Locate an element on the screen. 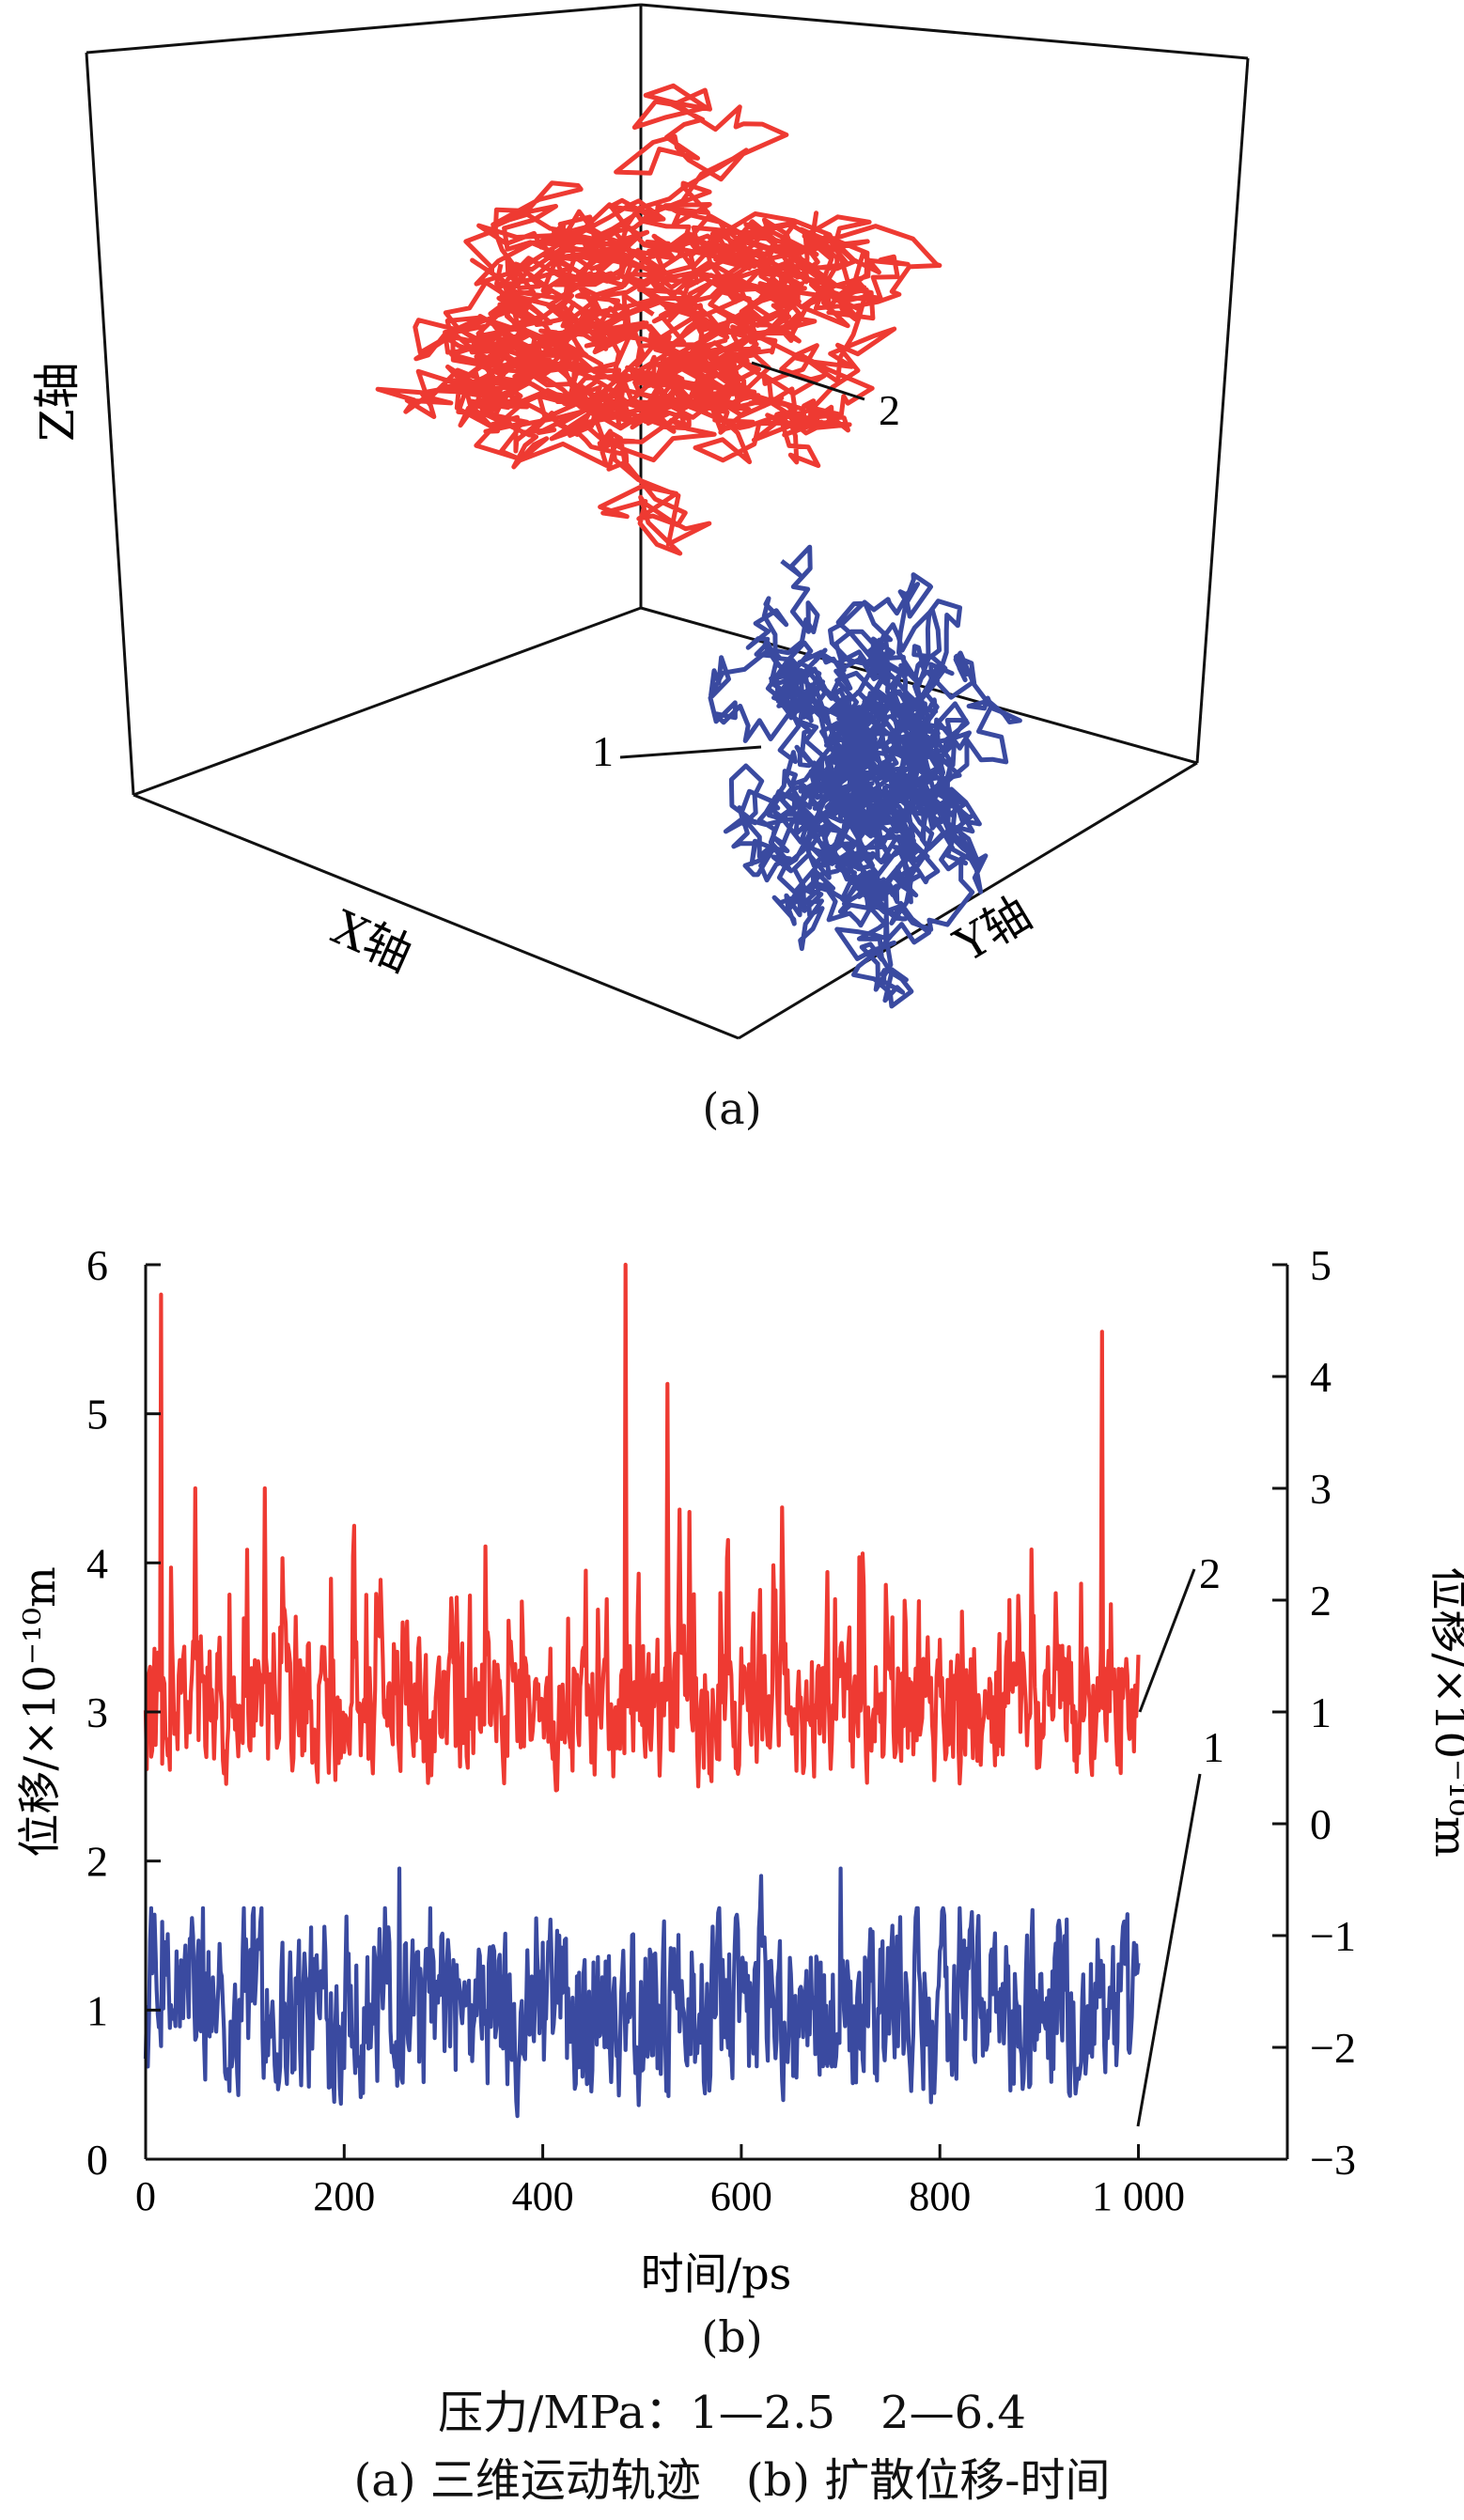  annotation-2: 2 is located at coordinates (890, 410).